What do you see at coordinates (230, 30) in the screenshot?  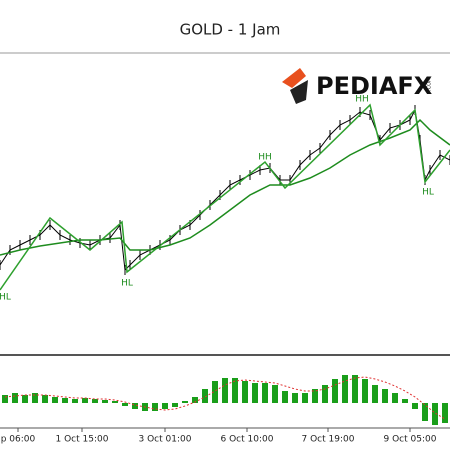 I see `chart-title: GOLD - 1 Jam` at bounding box center [230, 30].